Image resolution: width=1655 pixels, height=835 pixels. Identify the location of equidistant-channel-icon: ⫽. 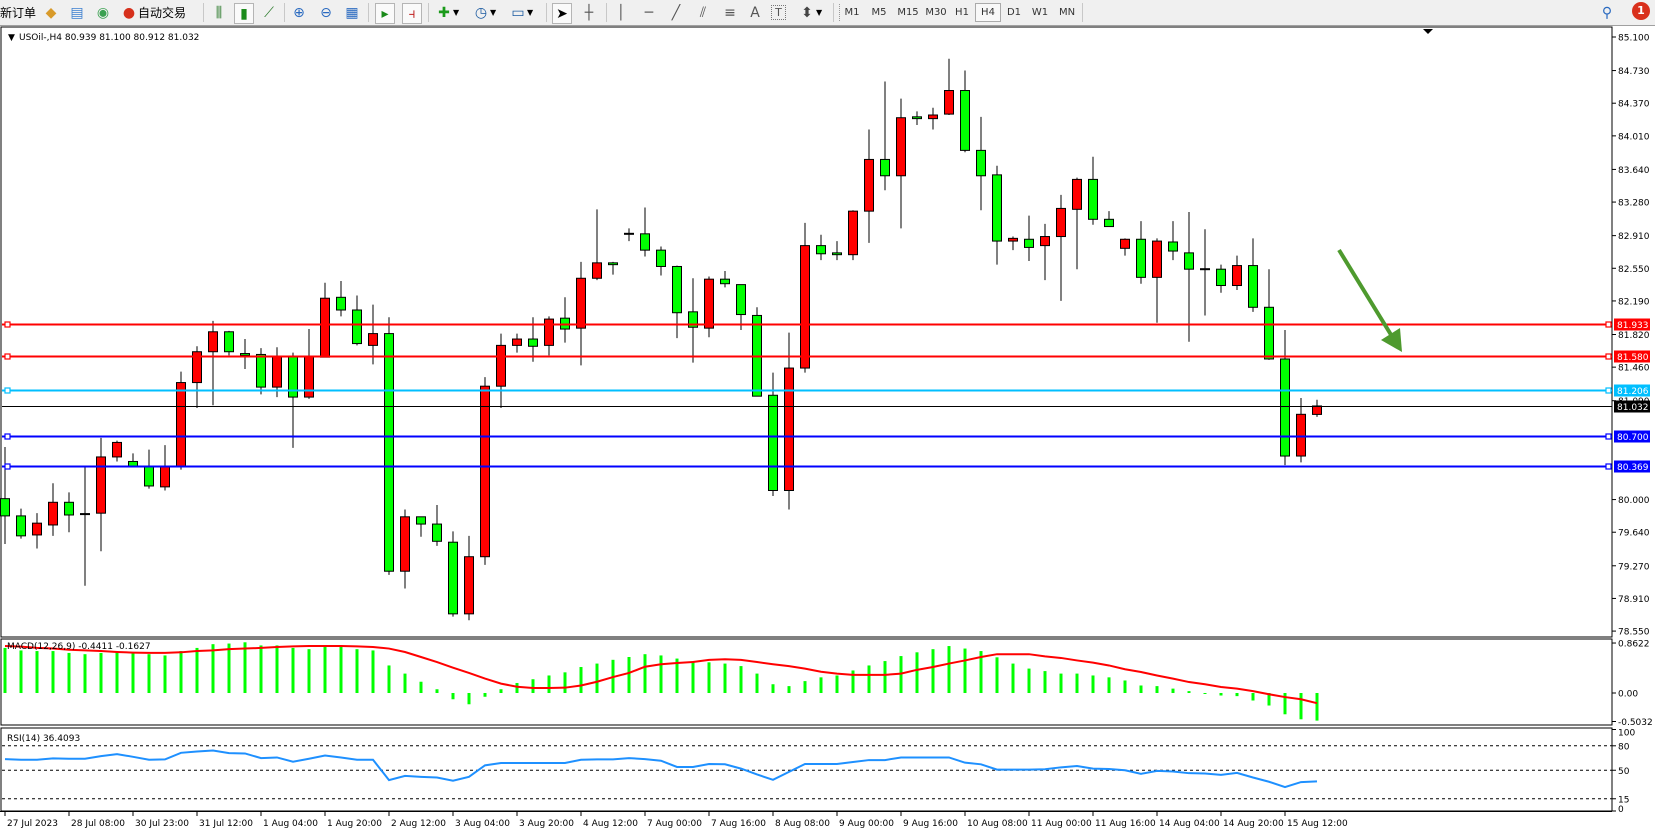
(703, 12).